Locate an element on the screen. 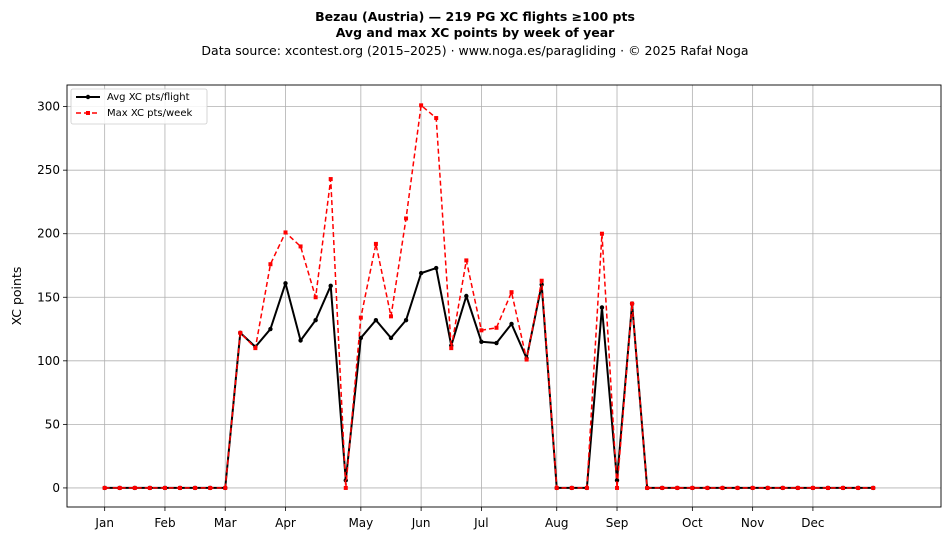 This screenshot has height=539, width=950. x-tick-label-oct: Oct is located at coordinates (692, 523).